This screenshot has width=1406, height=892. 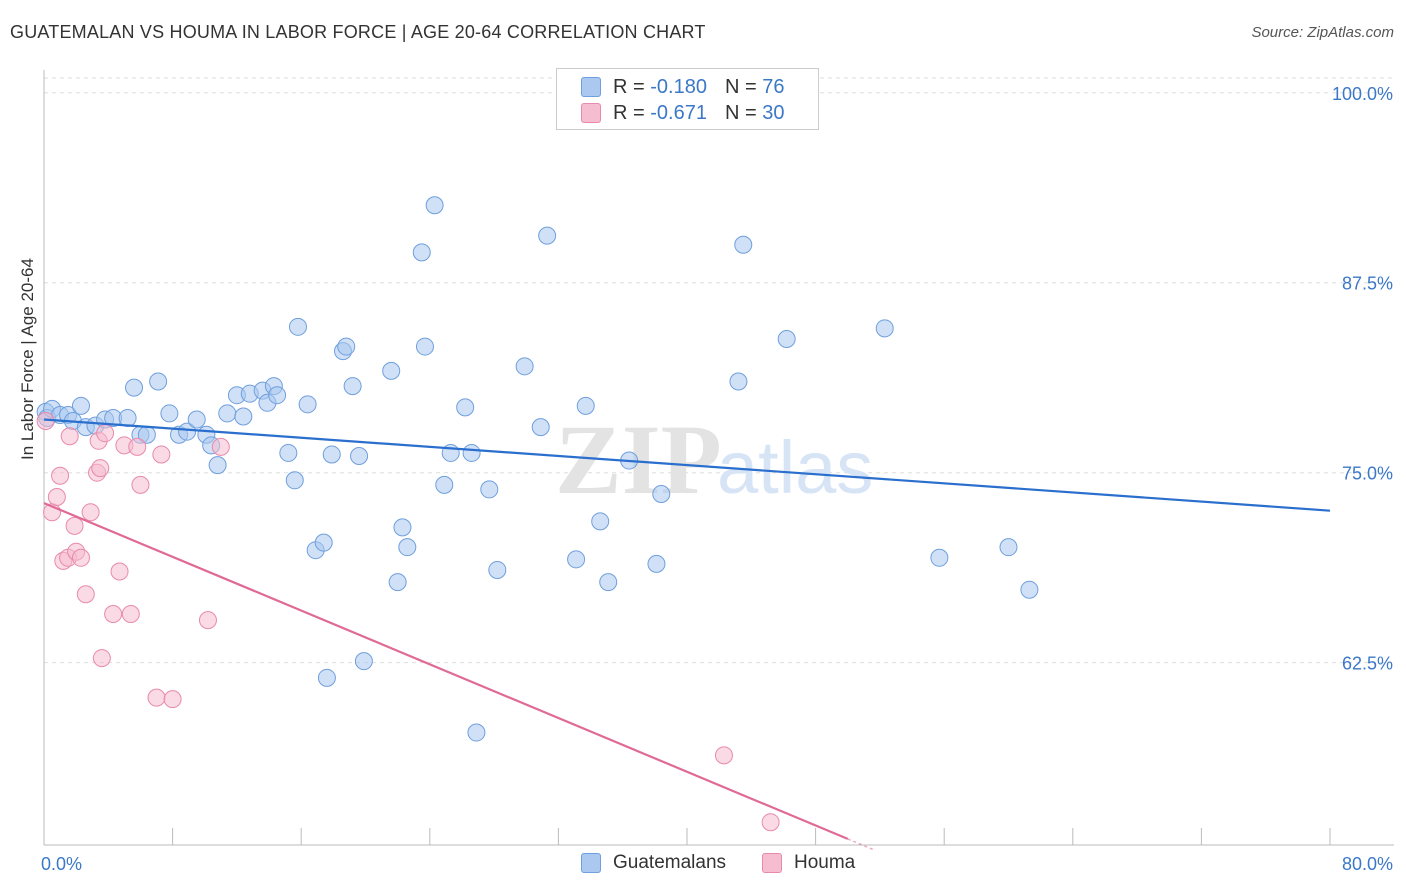 I want to click on y-tick-label: 62.5%, so click(x=1367, y=664).